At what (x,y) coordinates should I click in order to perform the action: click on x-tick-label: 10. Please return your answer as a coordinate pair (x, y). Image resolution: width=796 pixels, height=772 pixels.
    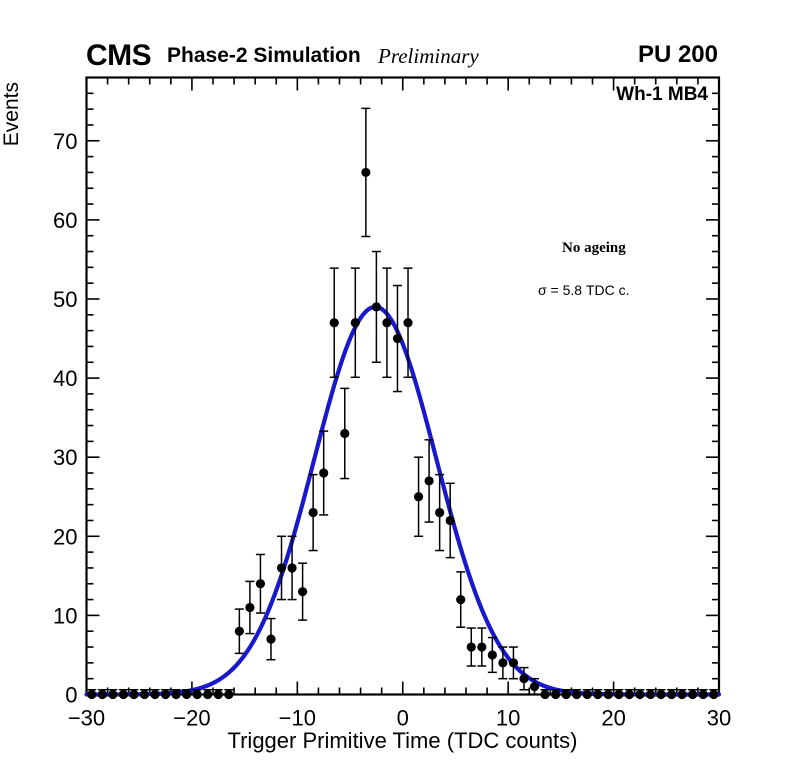
    Looking at the image, I should click on (508, 718).